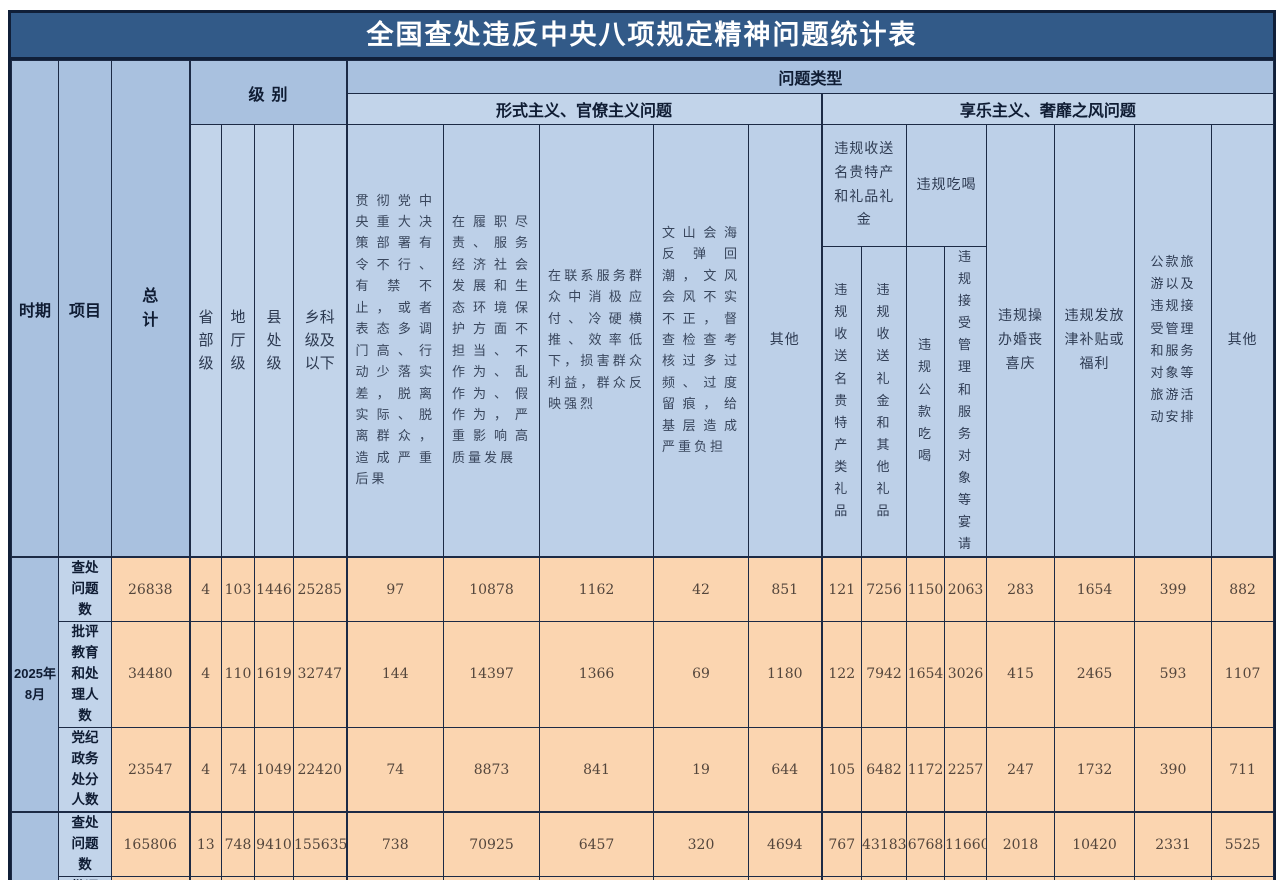  What do you see at coordinates (926, 402) in the screenshot?
I see `col-header-dining-public-funds: 违规公款吃喝` at bounding box center [926, 402].